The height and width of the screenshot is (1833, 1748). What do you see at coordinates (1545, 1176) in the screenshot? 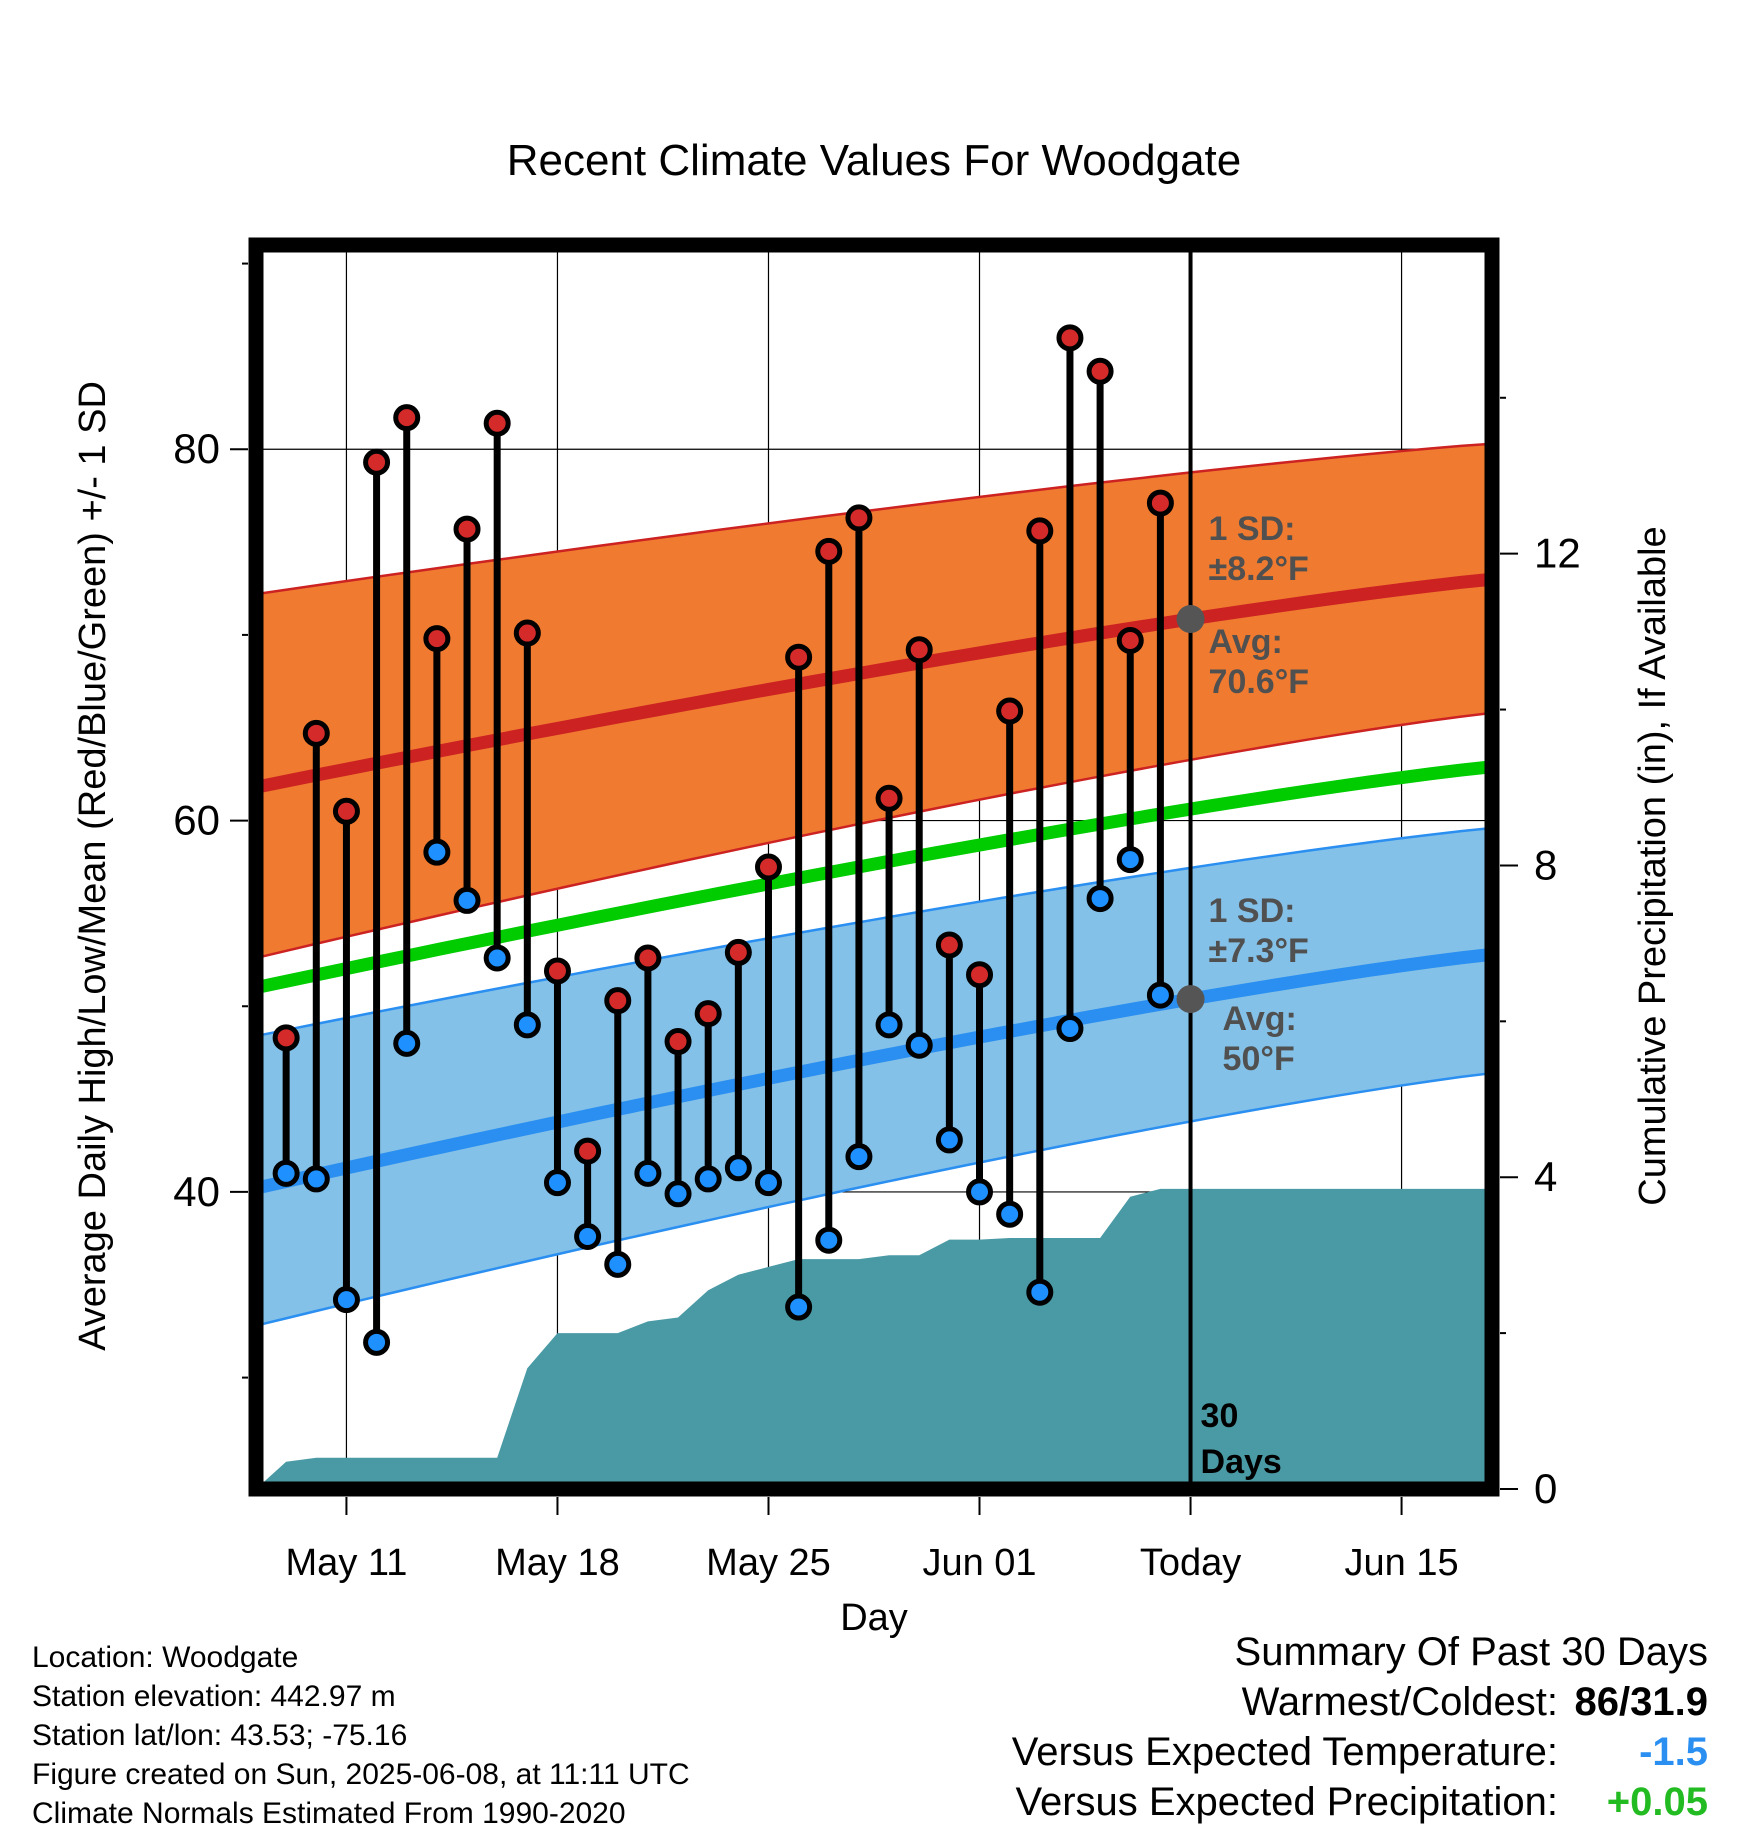
I see `y2-tick-label: 4` at bounding box center [1545, 1176].